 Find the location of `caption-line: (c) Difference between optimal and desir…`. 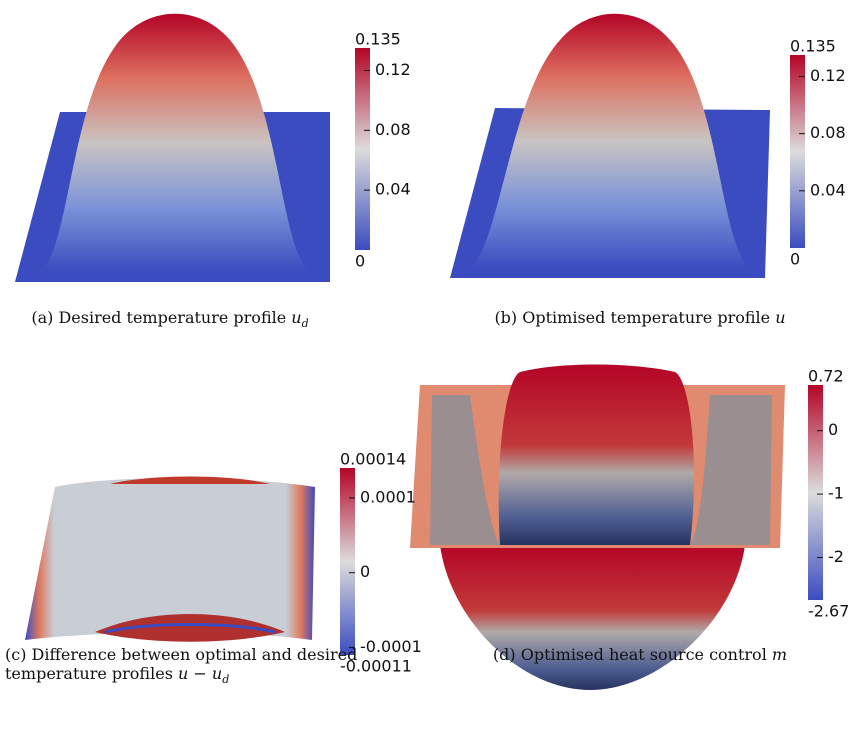

caption-line: (c) Difference between optimal and desir… is located at coordinates (181, 654).